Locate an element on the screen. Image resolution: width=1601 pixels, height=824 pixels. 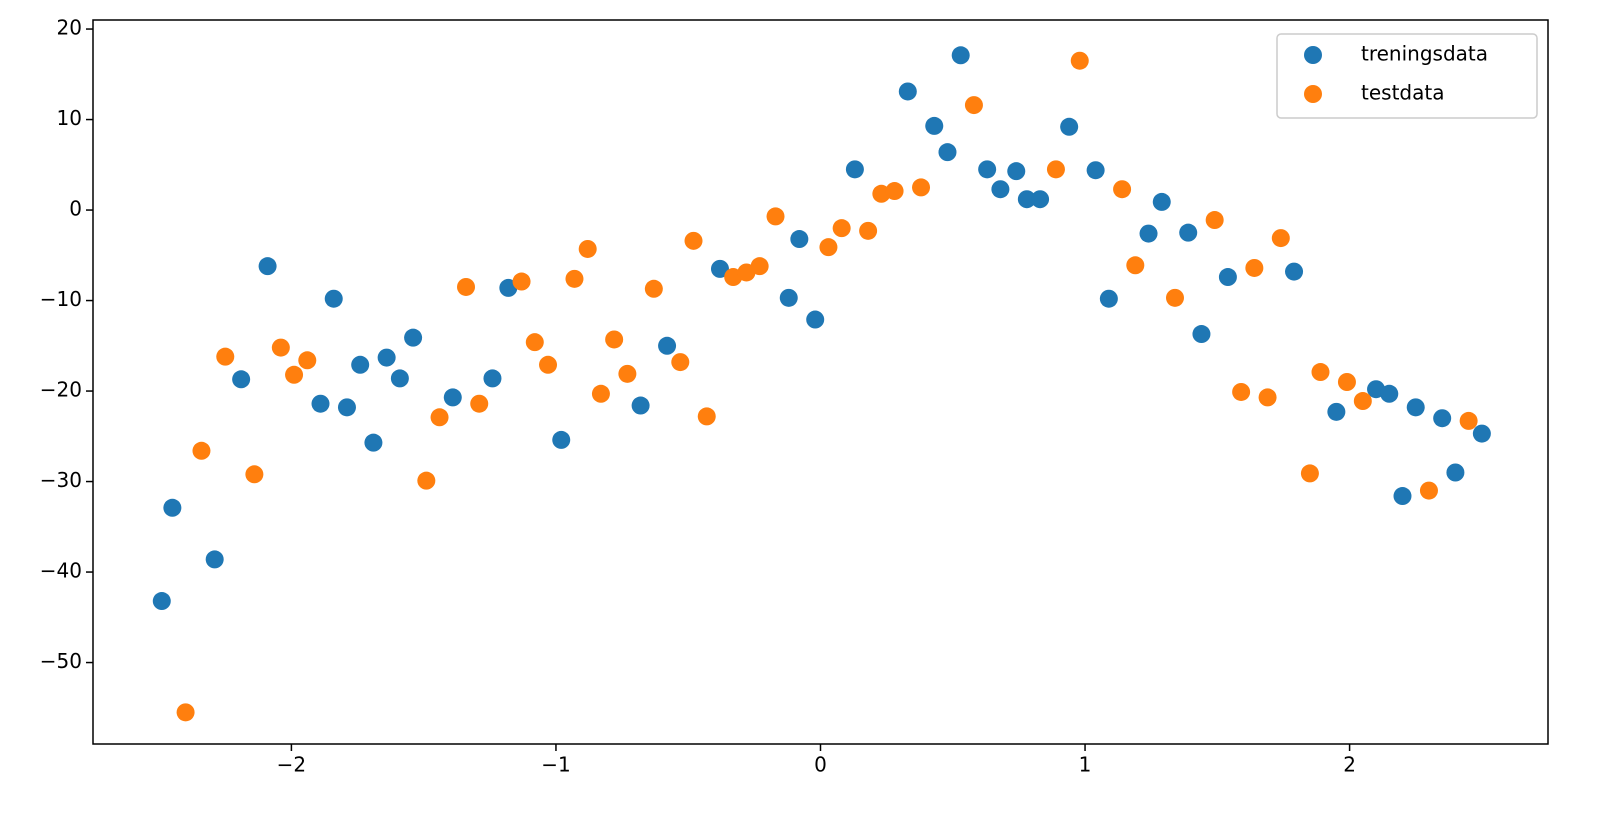
y-tick-label: −30 is located at coordinates (61, 480).